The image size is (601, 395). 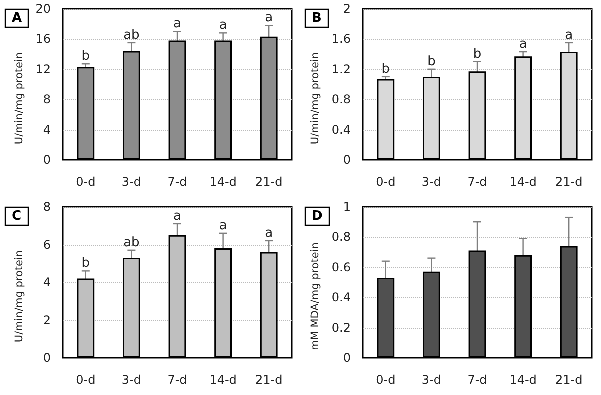 I want to click on y-tick-label: 1.2, so click(x=341, y=69).